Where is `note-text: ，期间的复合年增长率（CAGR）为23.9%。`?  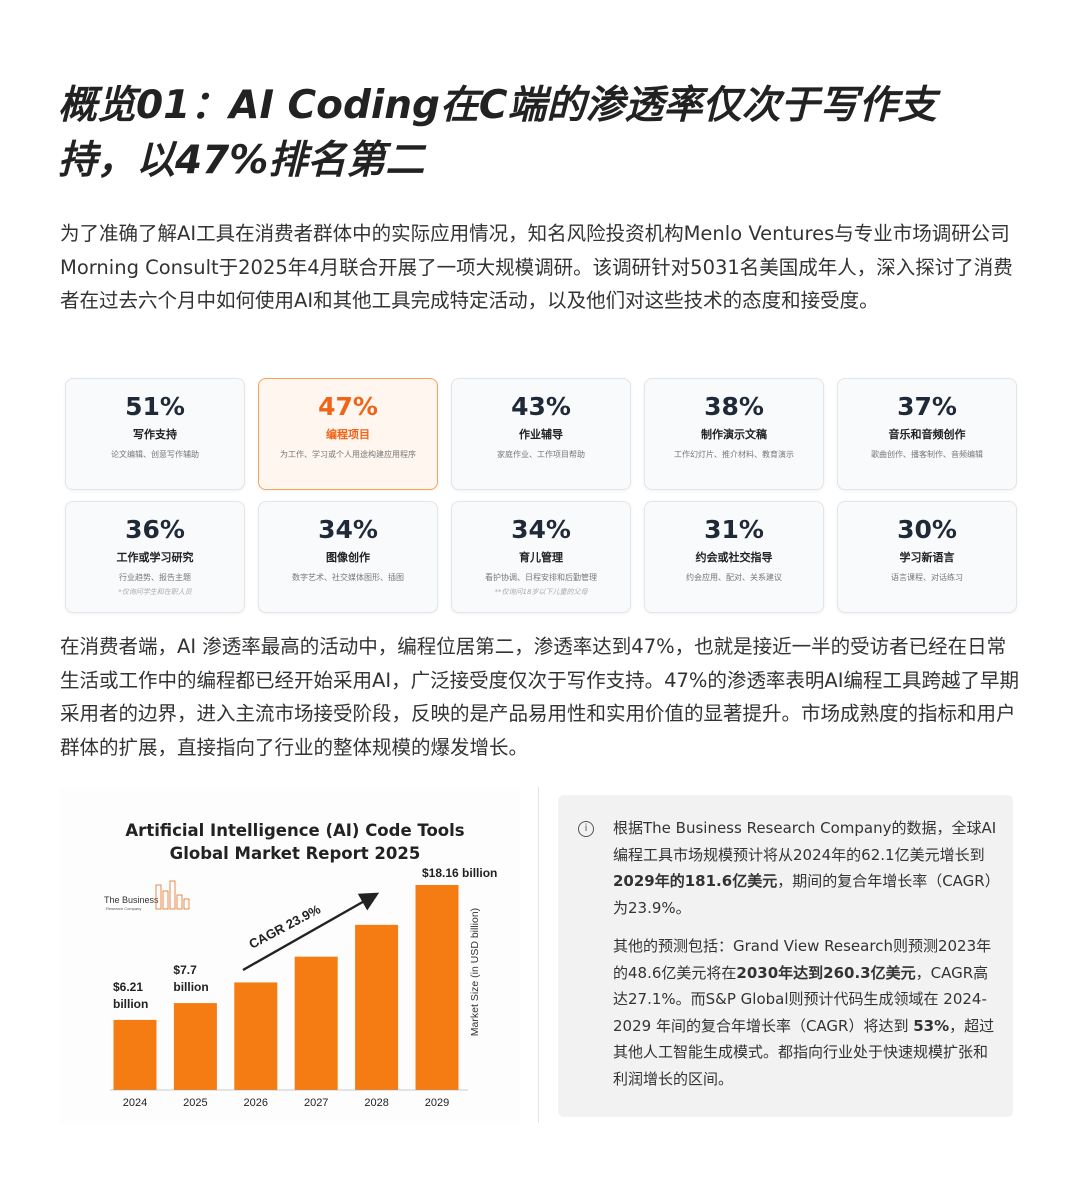
note-text: ，期间的复合年增长率（CAGR）为23.9%。 is located at coordinates (803, 894).